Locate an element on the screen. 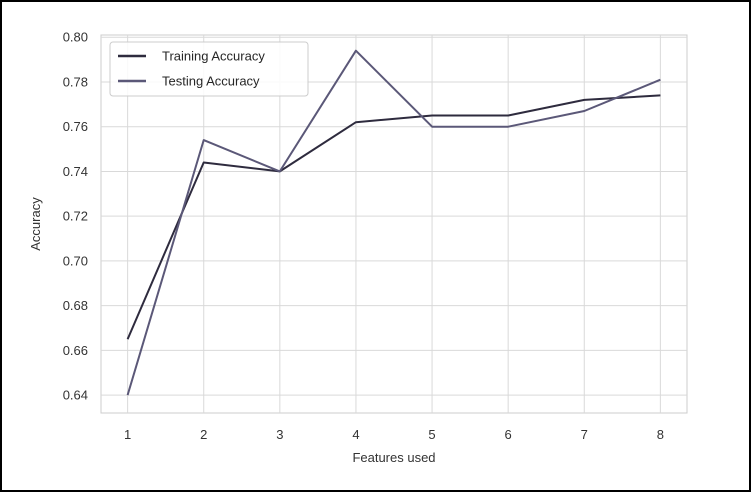 This screenshot has width=751, height=492. x-tick-labels: 1 2 3 4 5 6 7 8 is located at coordinates (394, 434).